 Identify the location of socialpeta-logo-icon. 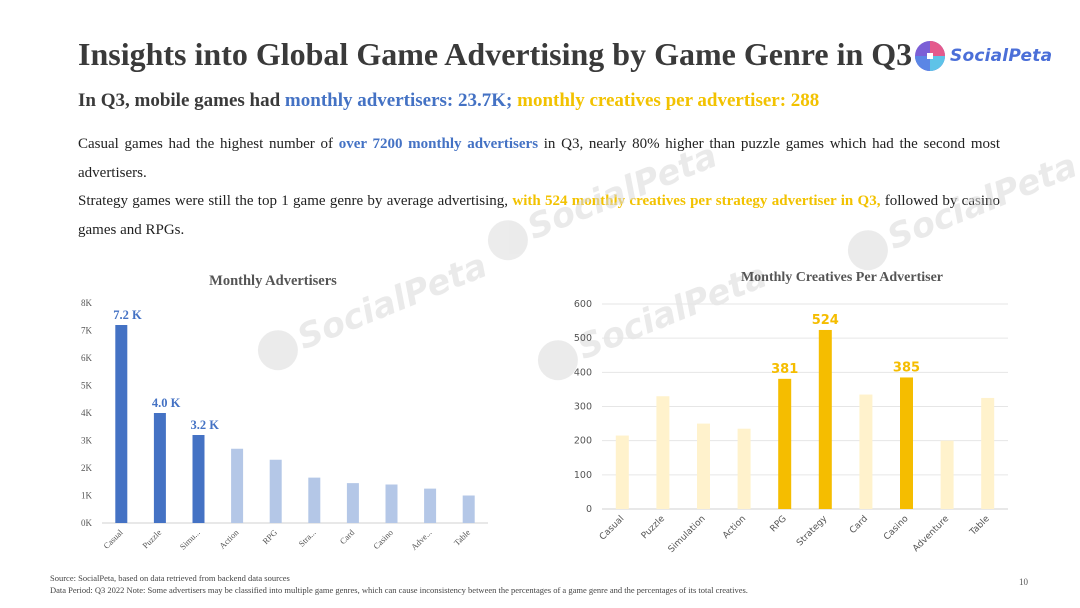
(930, 56).